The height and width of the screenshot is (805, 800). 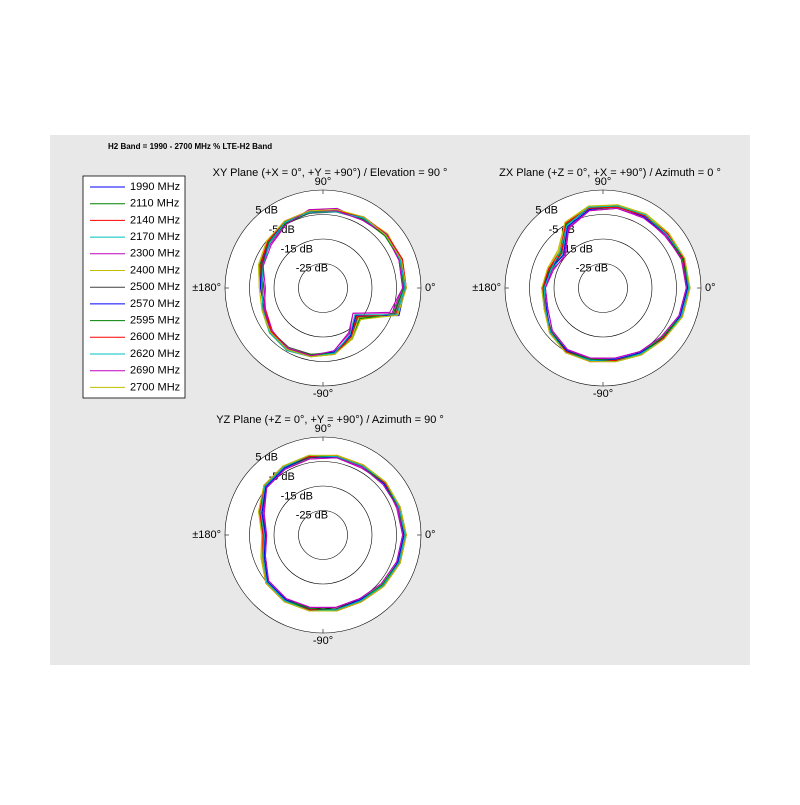 What do you see at coordinates (155, 270) in the screenshot?
I see `legend-label: 2400 MHz` at bounding box center [155, 270].